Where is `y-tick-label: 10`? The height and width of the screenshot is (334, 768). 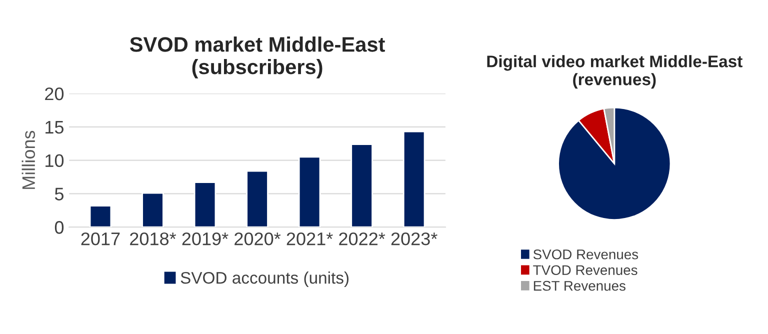
y-tick-label: 10 is located at coordinates (55, 161).